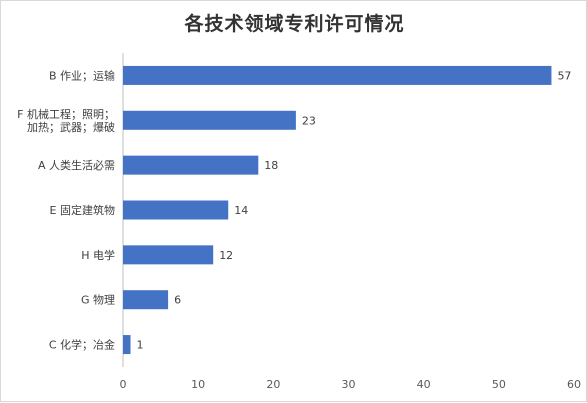 Image resolution: width=587 pixels, height=403 pixels. Describe the element at coordinates (241, 210) in the screenshot. I see `bar-value-label: 14` at that location.